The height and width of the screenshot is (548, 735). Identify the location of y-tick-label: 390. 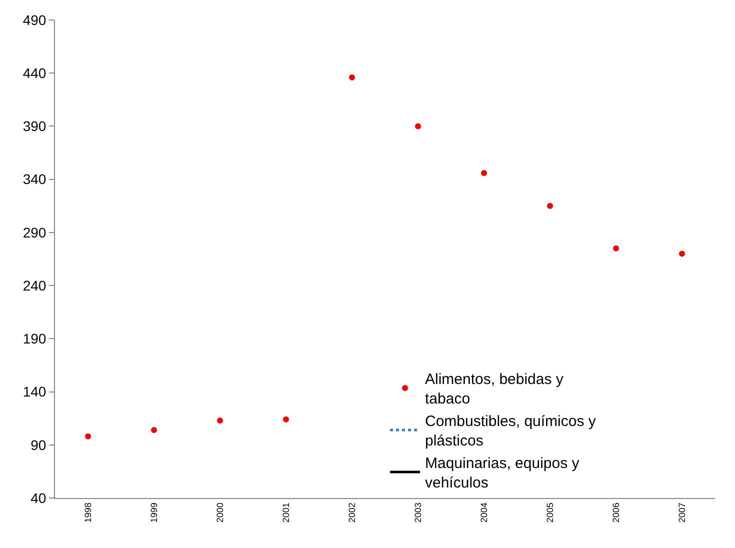
(34, 126).